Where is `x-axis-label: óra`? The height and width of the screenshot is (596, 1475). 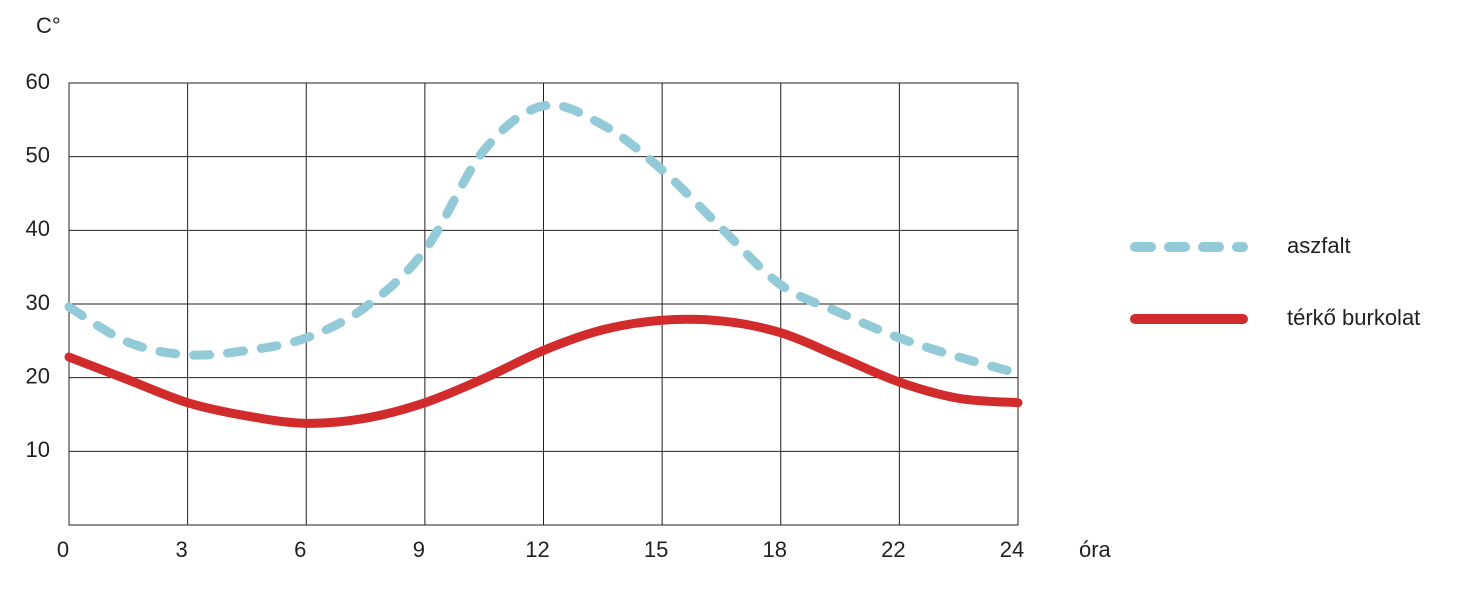
x-axis-label: óra is located at coordinates (1095, 549).